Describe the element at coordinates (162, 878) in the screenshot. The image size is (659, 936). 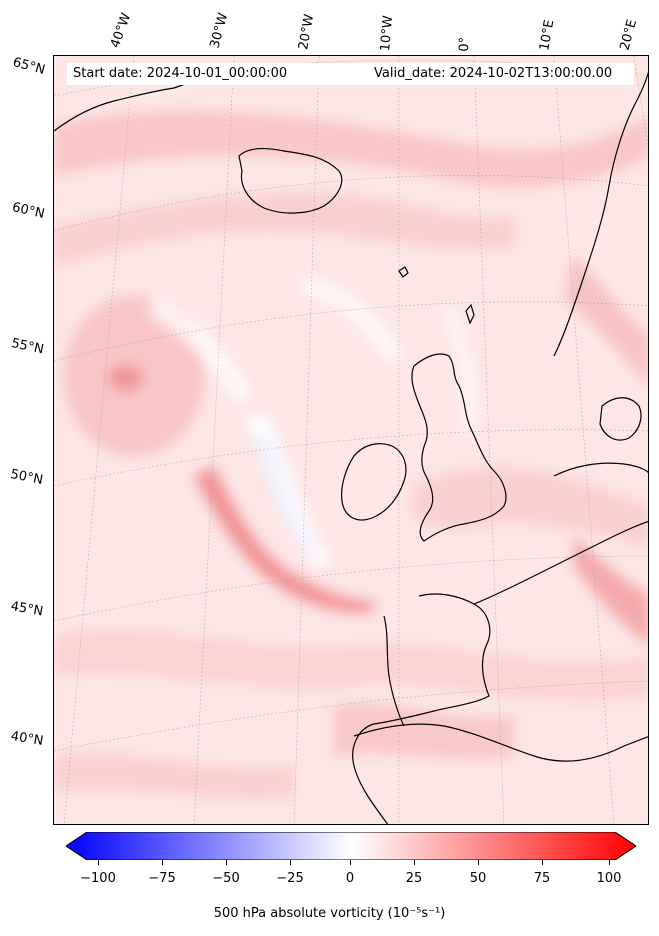
I see `colorbar-tick-neg75: −75` at that location.